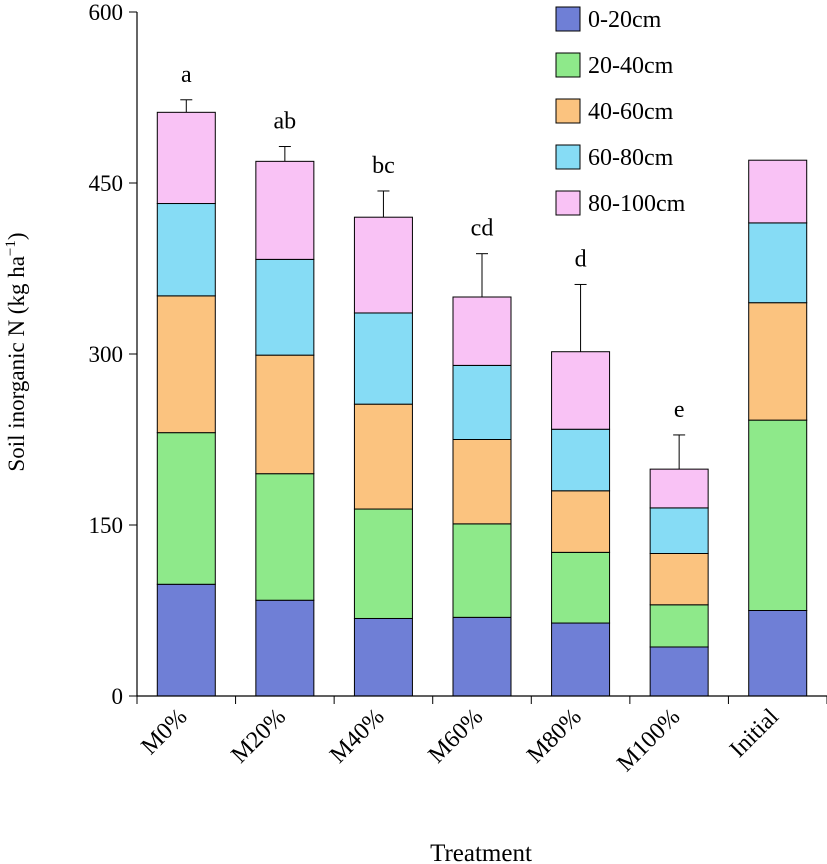 The image size is (827, 864). What do you see at coordinates (186, 250) in the screenshot?
I see `bar-segment-M0pct-60-80cm` at bounding box center [186, 250].